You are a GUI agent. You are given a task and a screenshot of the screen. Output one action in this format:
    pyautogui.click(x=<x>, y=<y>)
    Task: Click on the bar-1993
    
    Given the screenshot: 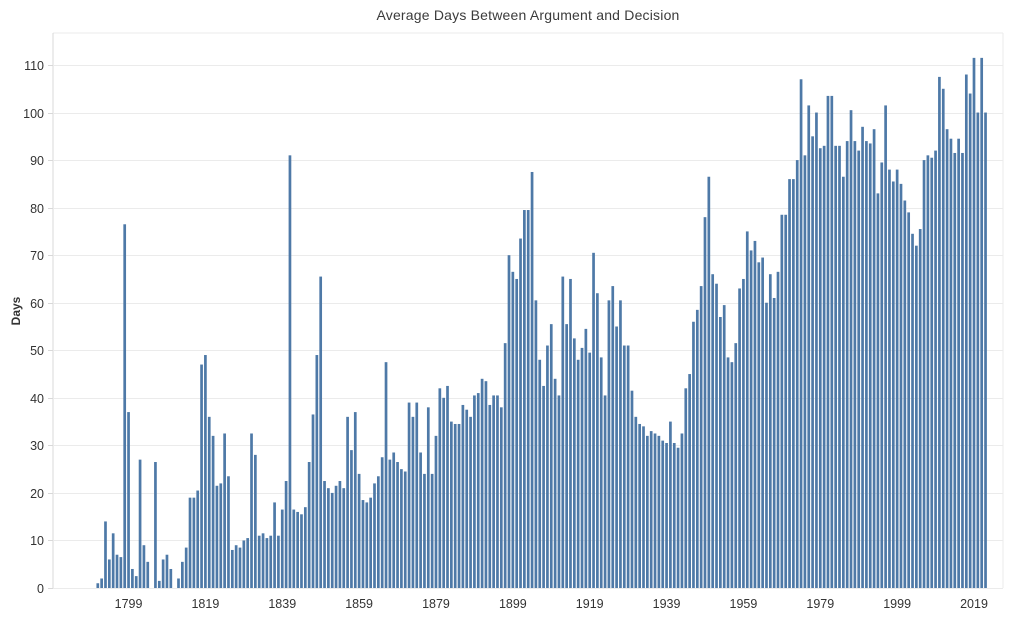 What is the action you would take?
    pyautogui.click(x=874, y=358)
    